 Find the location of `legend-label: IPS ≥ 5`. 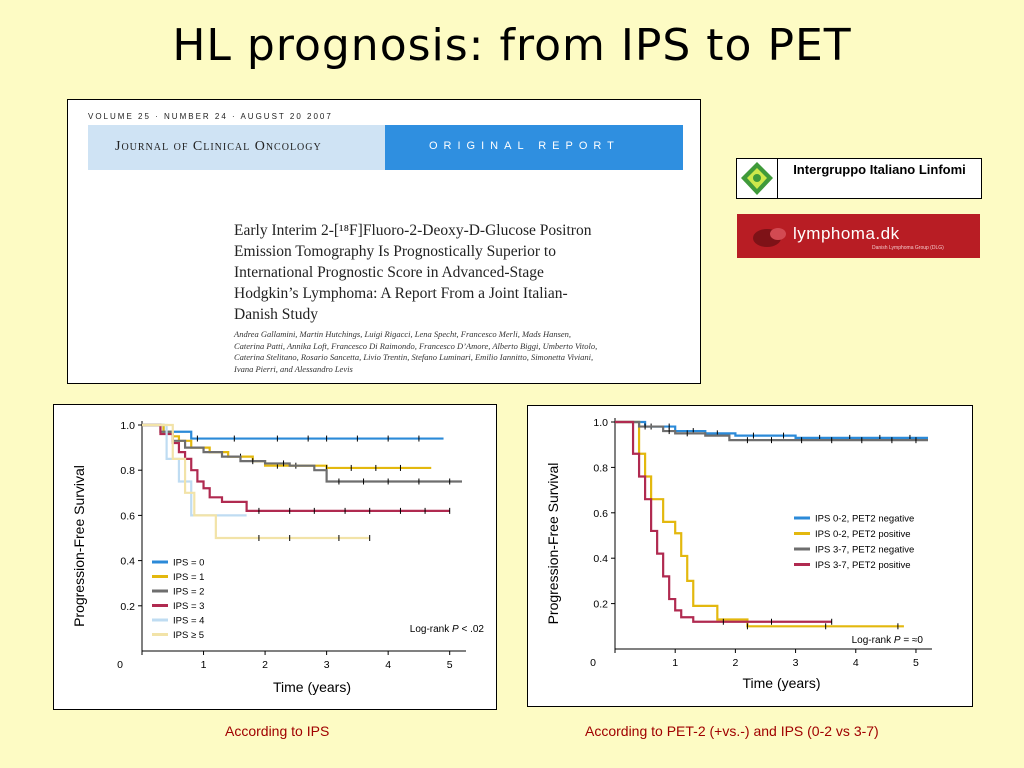

legend-label: IPS ≥ 5 is located at coordinates (188, 635).